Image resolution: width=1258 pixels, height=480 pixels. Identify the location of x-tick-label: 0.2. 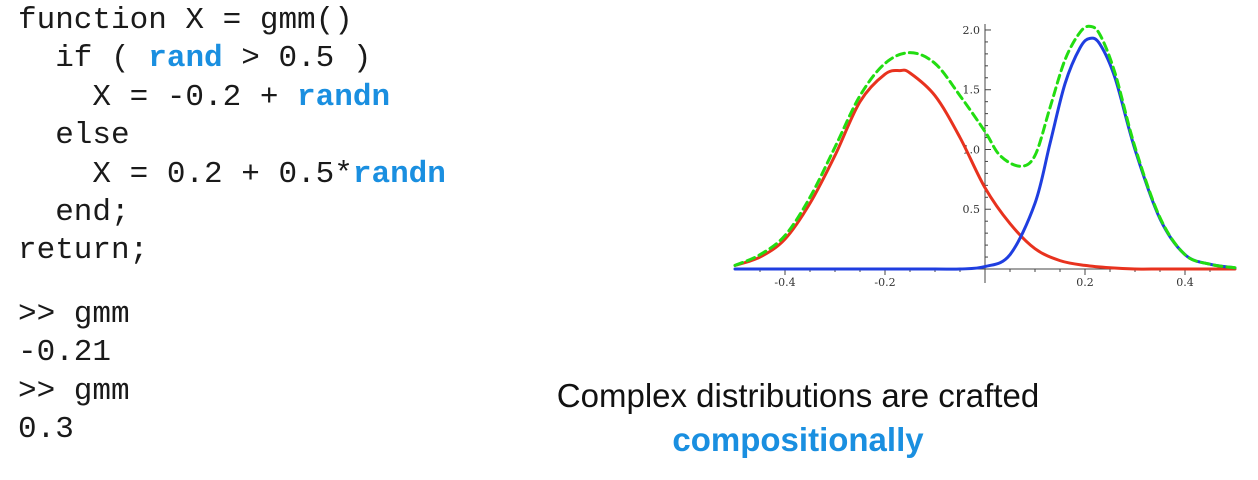
(1085, 282).